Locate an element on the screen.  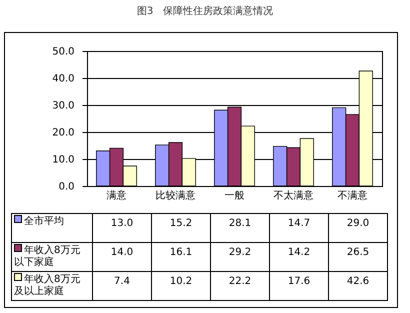
y-tick-label: 40.0 is located at coordinates (63, 79).